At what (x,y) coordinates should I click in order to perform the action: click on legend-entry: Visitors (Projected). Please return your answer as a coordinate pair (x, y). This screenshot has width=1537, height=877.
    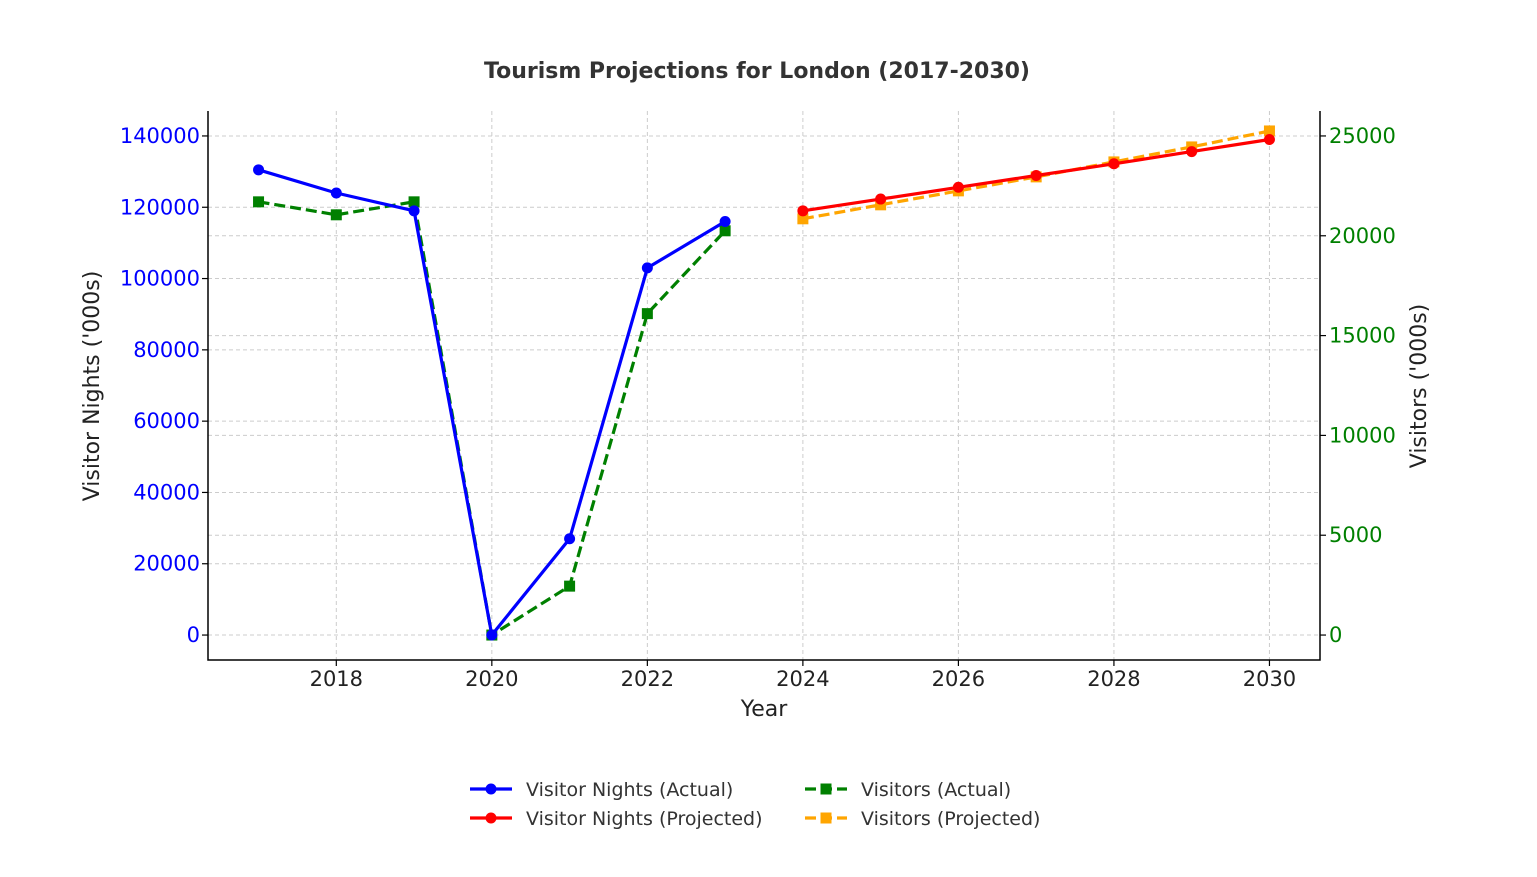
    Looking at the image, I should click on (922, 819).